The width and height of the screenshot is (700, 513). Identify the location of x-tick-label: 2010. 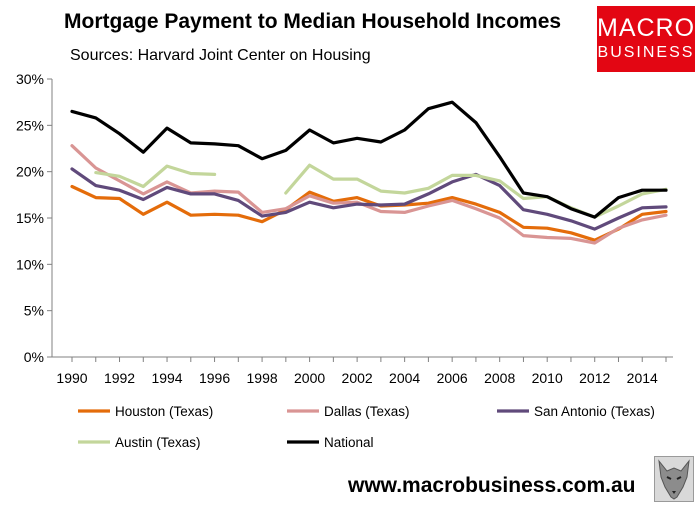
(547, 378).